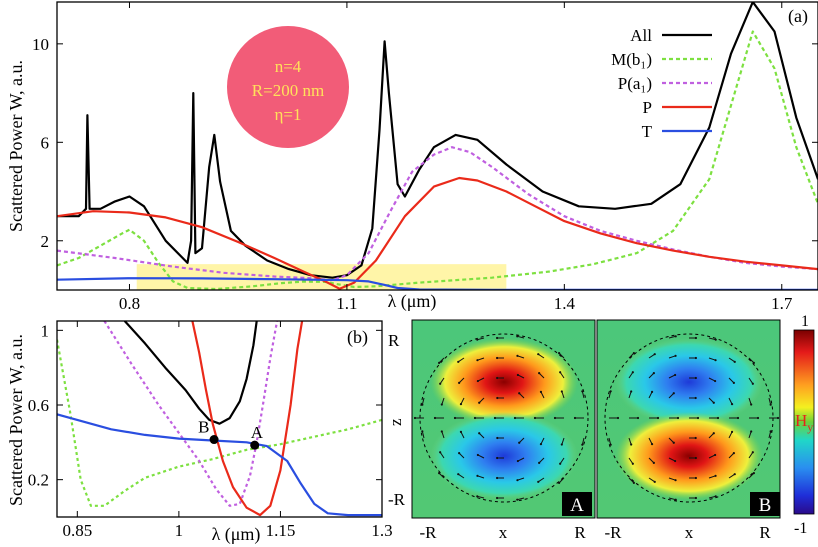 This screenshot has width=818, height=547. Describe the element at coordinates (281, 530) in the screenshot. I see `xtick-label-b: 1.15` at that location.